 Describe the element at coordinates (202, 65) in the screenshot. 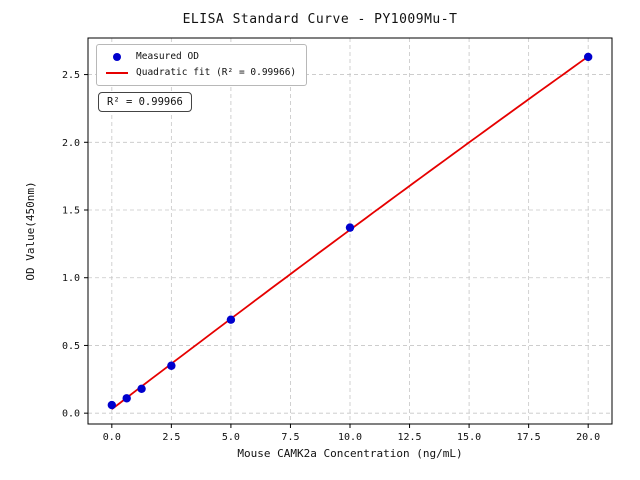

I see `legend: Measured OD Quadratic fit (R² = 0.99966)` at that location.